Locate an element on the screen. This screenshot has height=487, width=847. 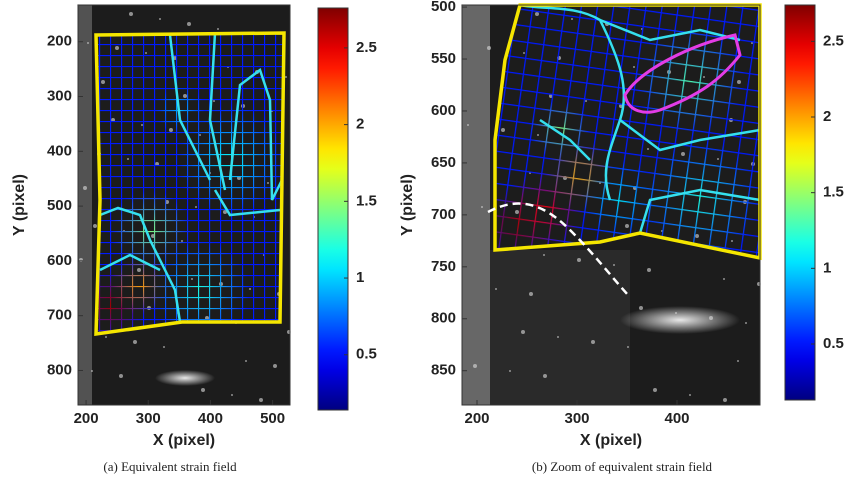
x-tick-label: 500 is located at coordinates (272, 418).